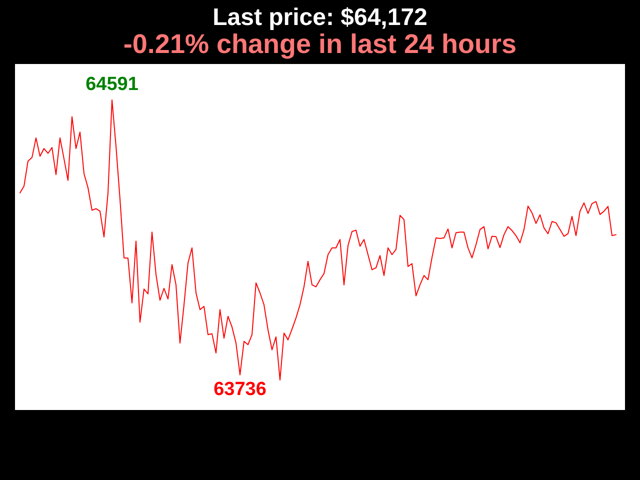  Describe the element at coordinates (240, 389) in the screenshot. I see `data-label: 63736` at that location.